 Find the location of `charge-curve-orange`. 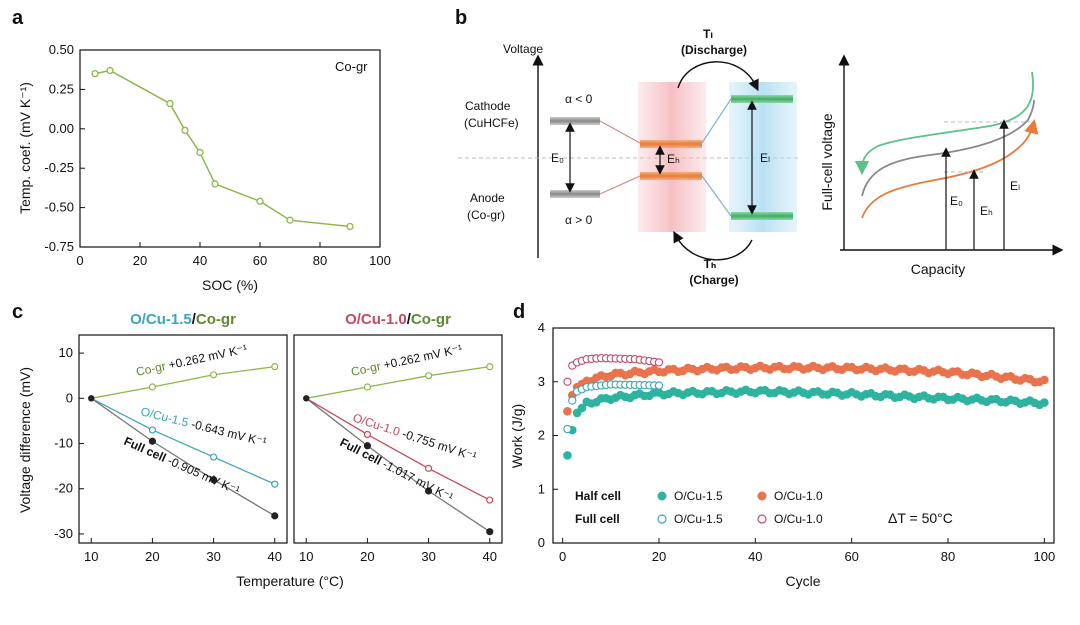

charge-curve-orange is located at coordinates (950, 169).